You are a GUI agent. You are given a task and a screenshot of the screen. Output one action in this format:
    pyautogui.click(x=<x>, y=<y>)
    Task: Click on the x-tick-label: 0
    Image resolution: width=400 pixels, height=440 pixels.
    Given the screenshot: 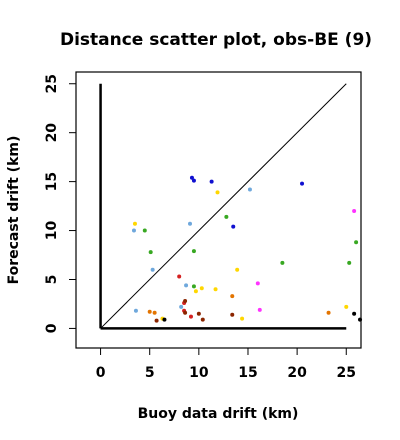 What is the action you would take?
    pyautogui.click(x=101, y=373)
    